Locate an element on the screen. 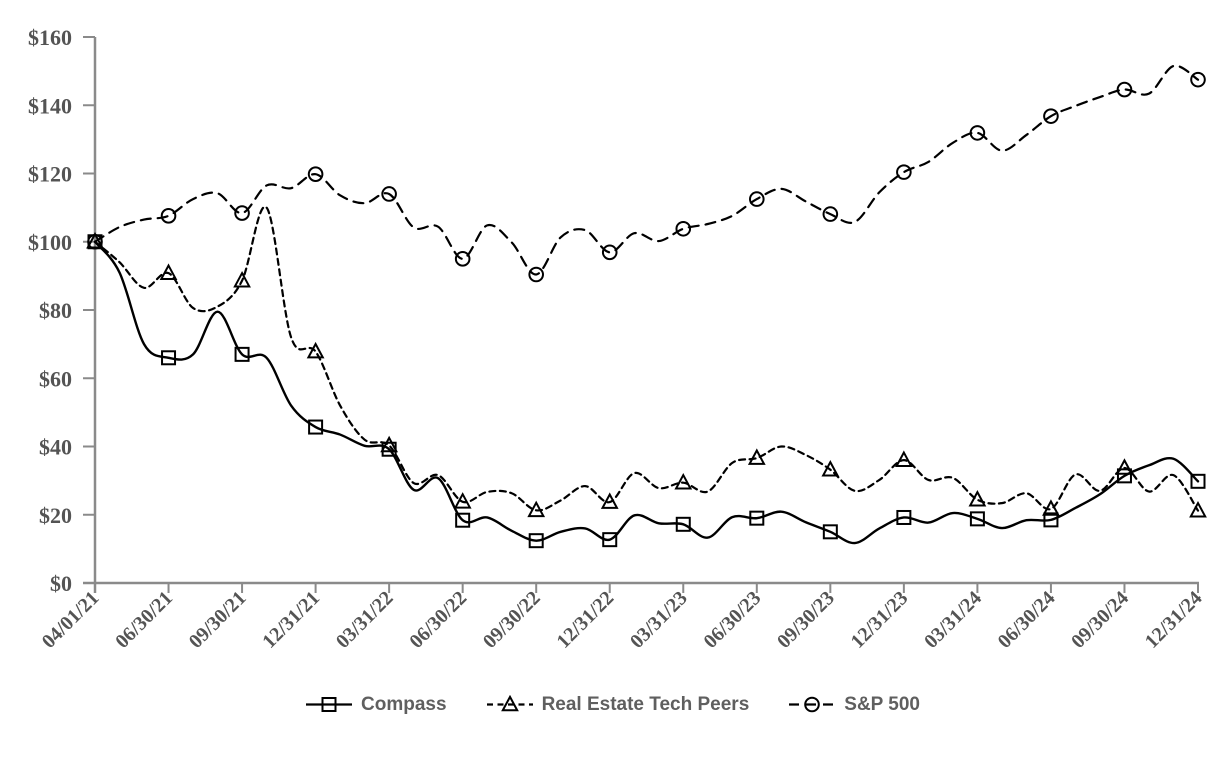 The image size is (1226, 760). x-tick-label-group: 09/30/22 is located at coordinates (512, 620).